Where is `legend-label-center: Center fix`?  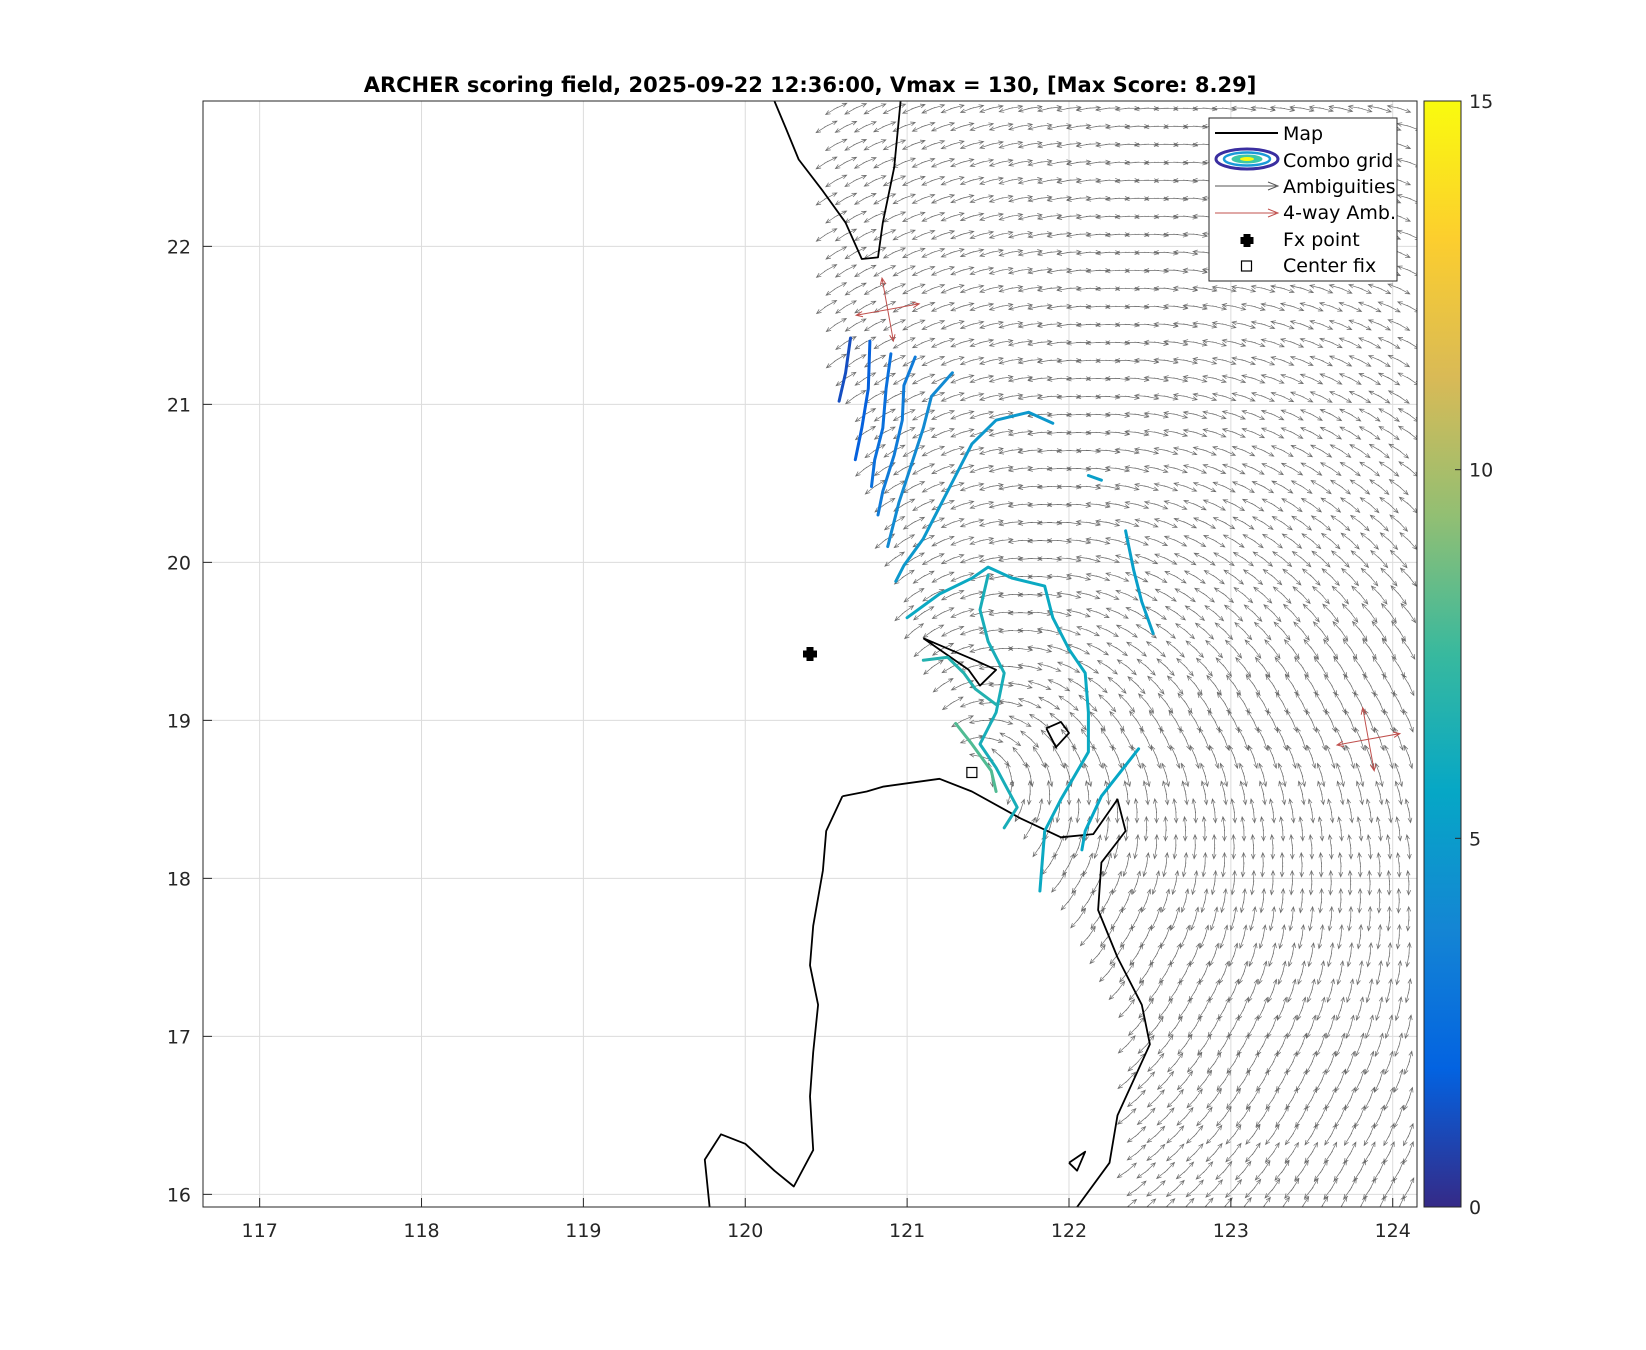 legend-label-center: Center fix is located at coordinates (1329, 266).